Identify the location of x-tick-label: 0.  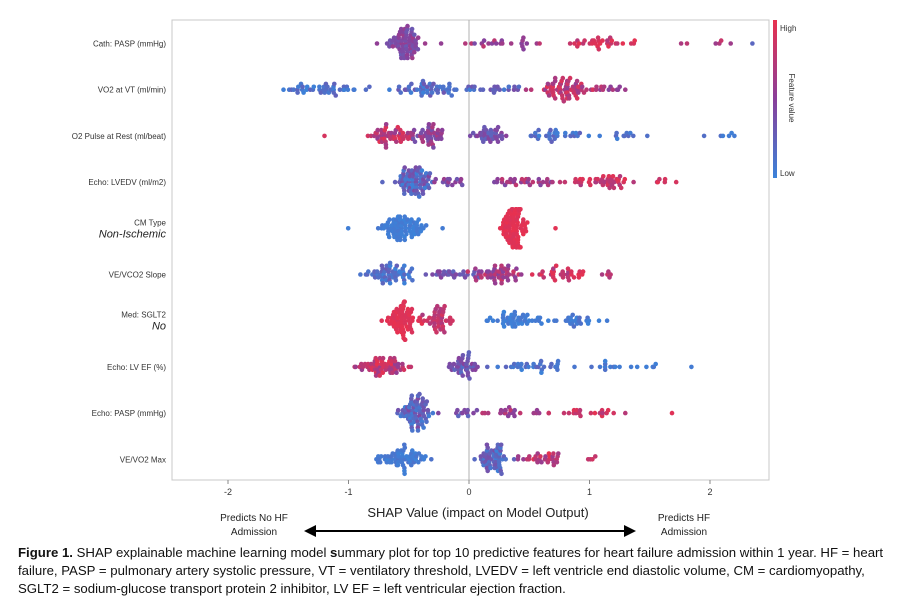
(468, 492).